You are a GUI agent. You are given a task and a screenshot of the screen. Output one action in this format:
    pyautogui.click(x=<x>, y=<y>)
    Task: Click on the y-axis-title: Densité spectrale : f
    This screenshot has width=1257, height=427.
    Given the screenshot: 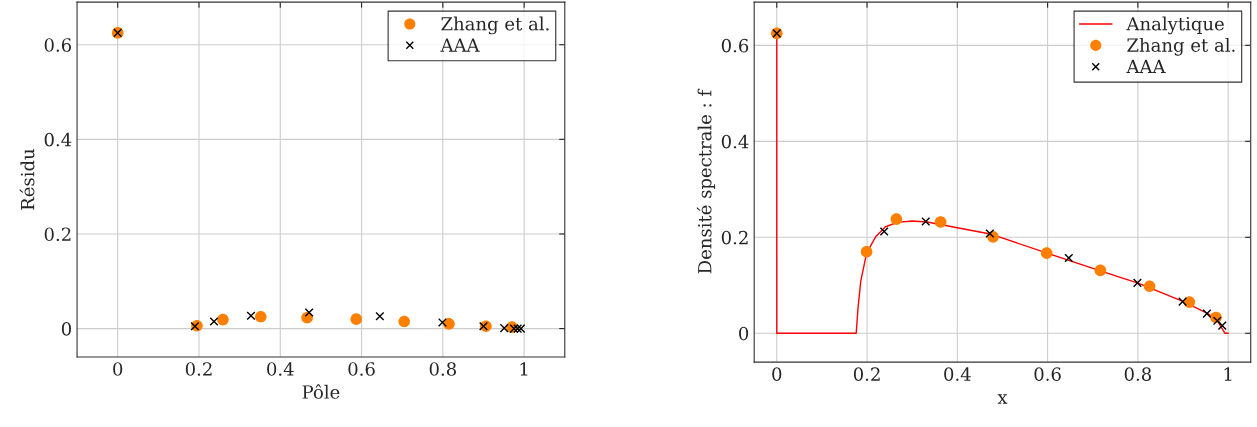 What is the action you would take?
    pyautogui.click(x=706, y=181)
    